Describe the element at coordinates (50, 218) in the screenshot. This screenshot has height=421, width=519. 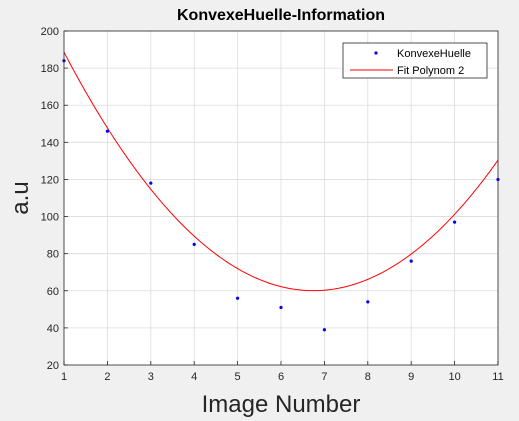
I see `y-tick-label: 100` at that location.